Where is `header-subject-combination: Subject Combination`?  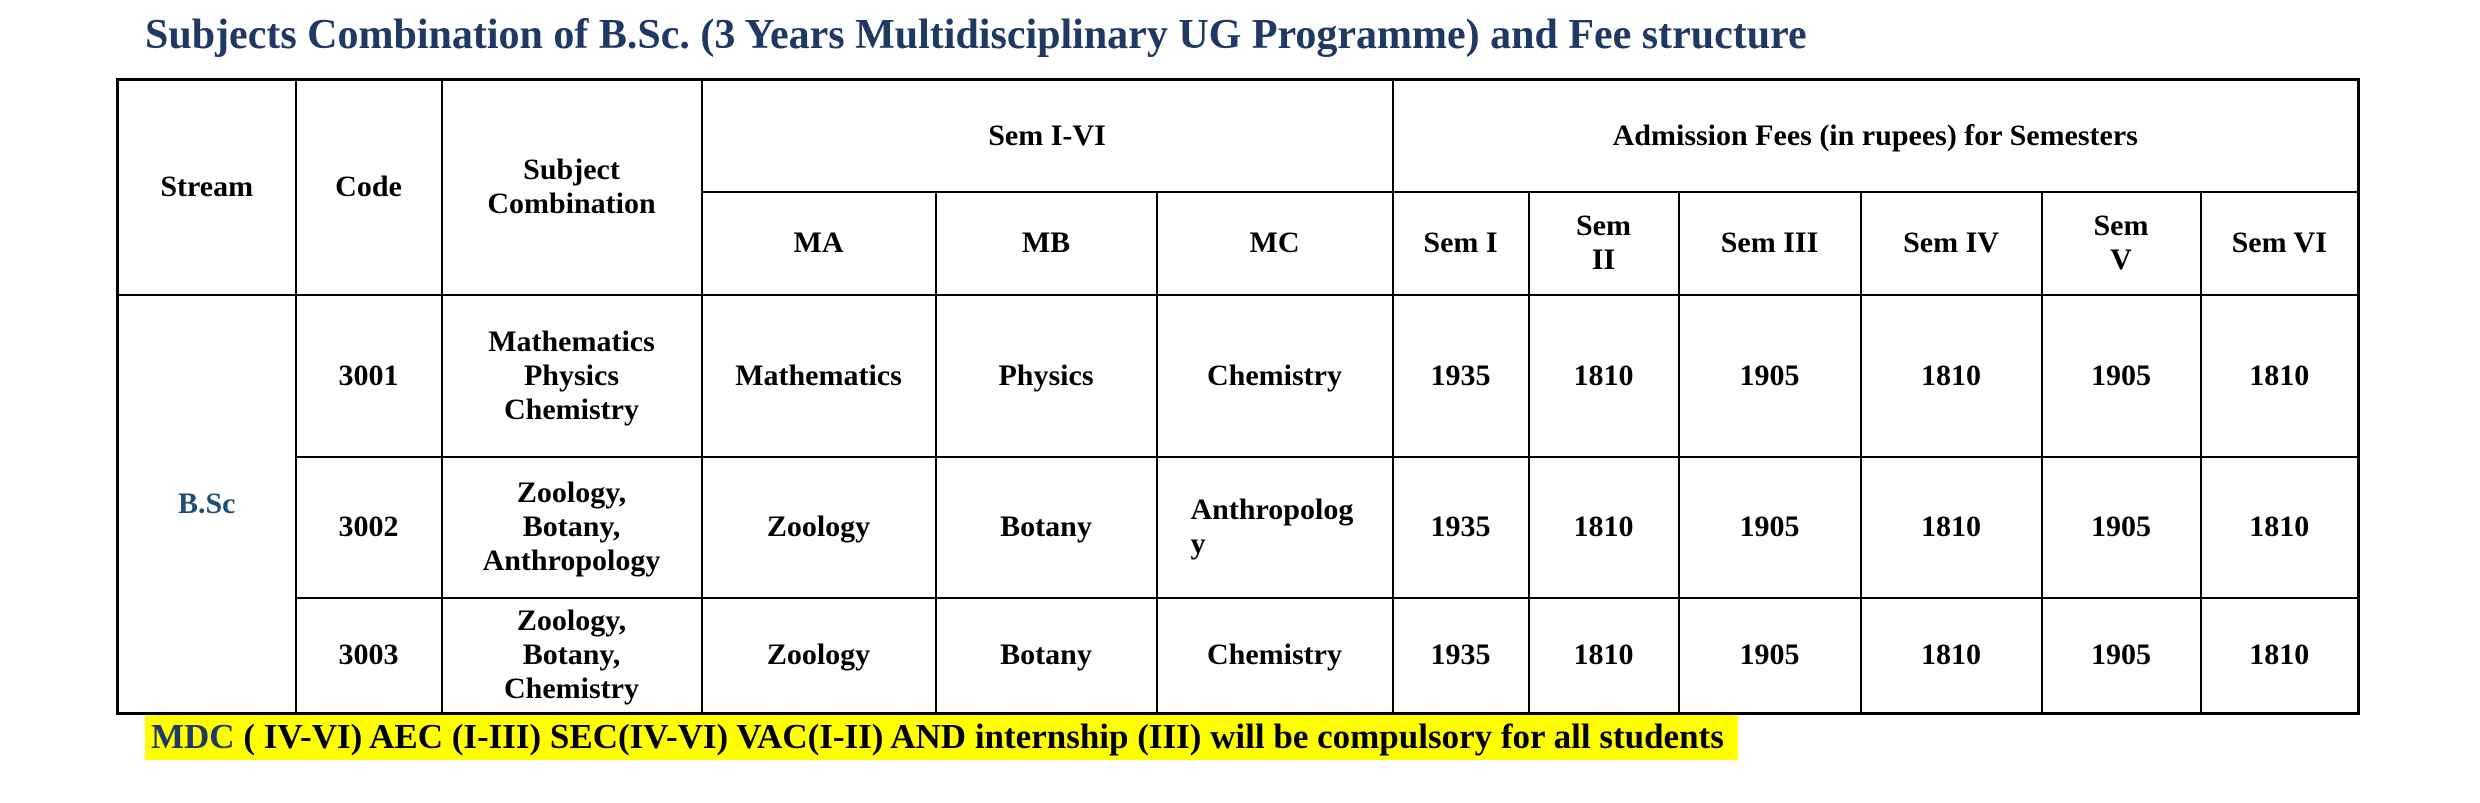 header-subject-combination: Subject Combination is located at coordinates (571, 187).